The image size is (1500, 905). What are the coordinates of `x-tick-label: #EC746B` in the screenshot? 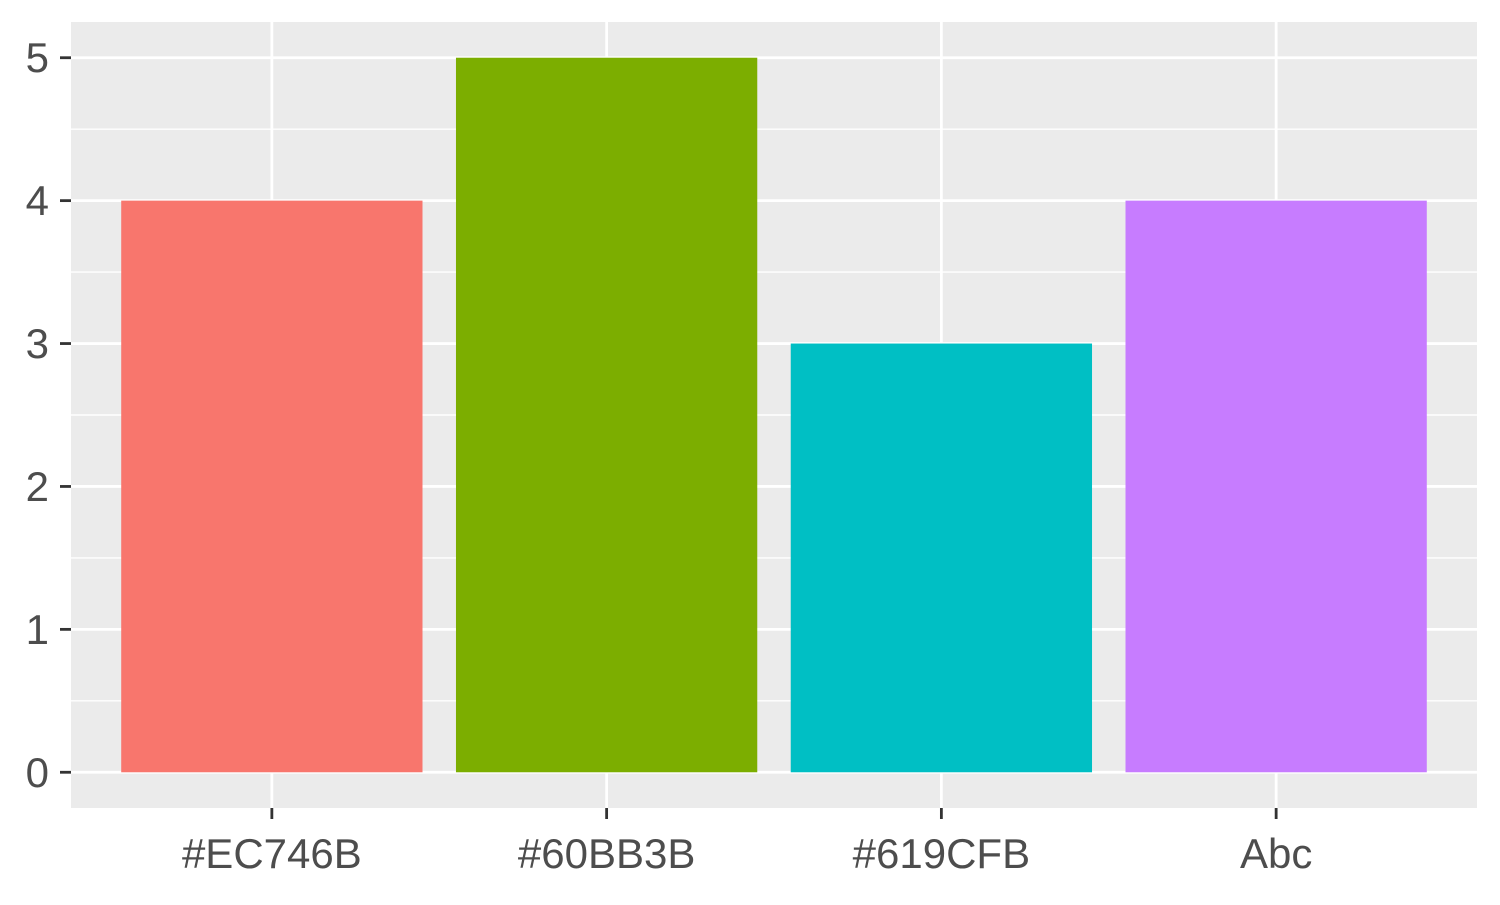 It's located at (272, 853).